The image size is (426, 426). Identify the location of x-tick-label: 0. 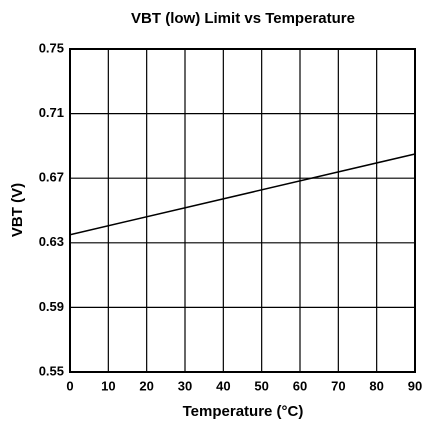
(69, 385).